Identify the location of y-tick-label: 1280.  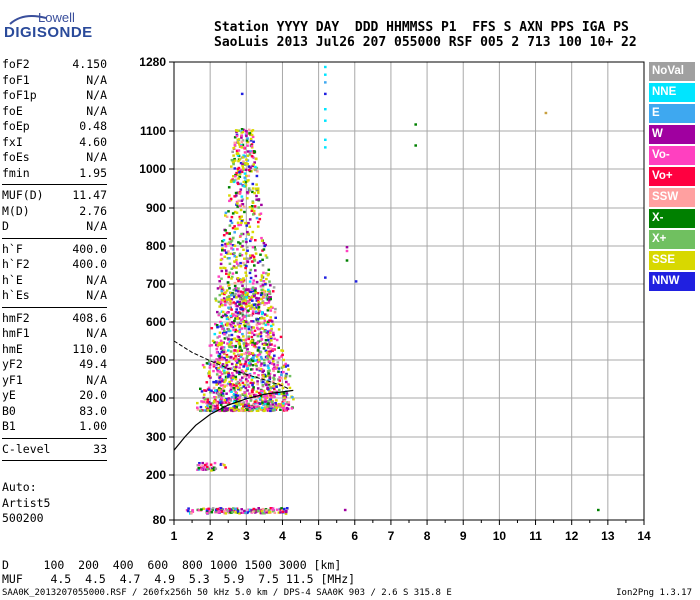
(152, 62).